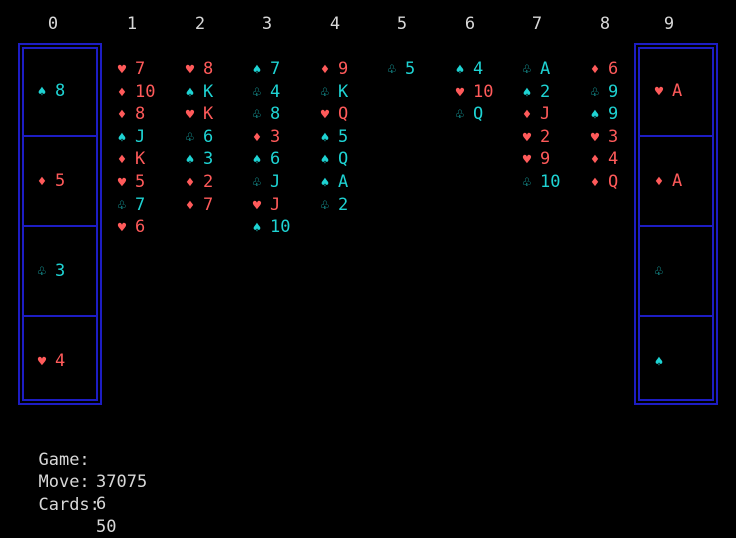  I want to click on tableau-card: ♧ J, so click(265, 182).